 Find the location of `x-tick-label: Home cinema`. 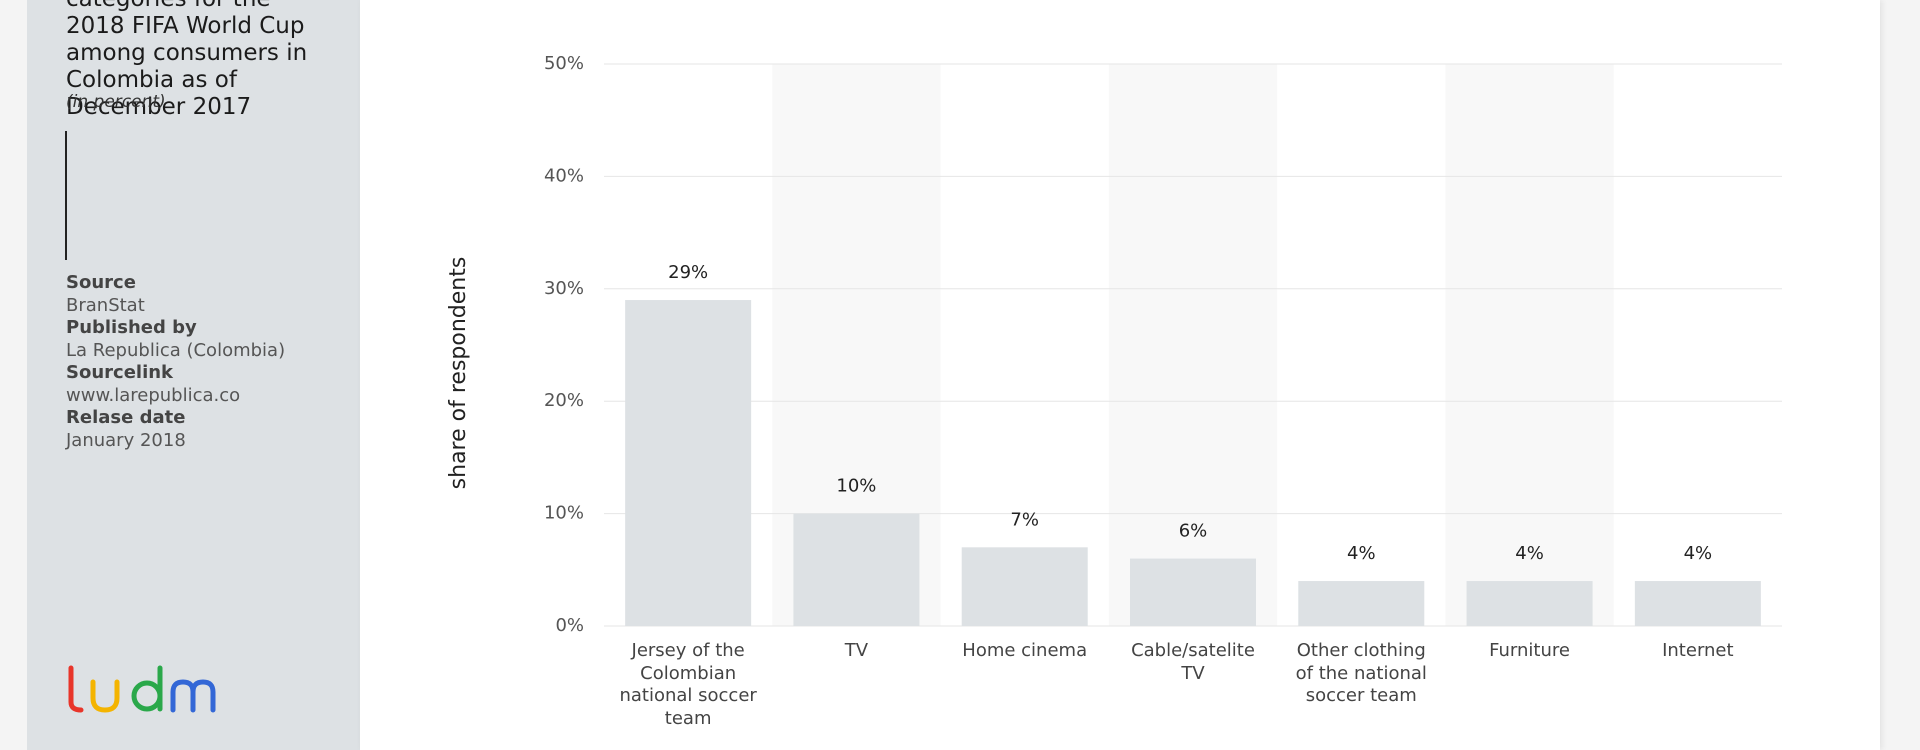

x-tick-label: Home cinema is located at coordinates (1025, 650).